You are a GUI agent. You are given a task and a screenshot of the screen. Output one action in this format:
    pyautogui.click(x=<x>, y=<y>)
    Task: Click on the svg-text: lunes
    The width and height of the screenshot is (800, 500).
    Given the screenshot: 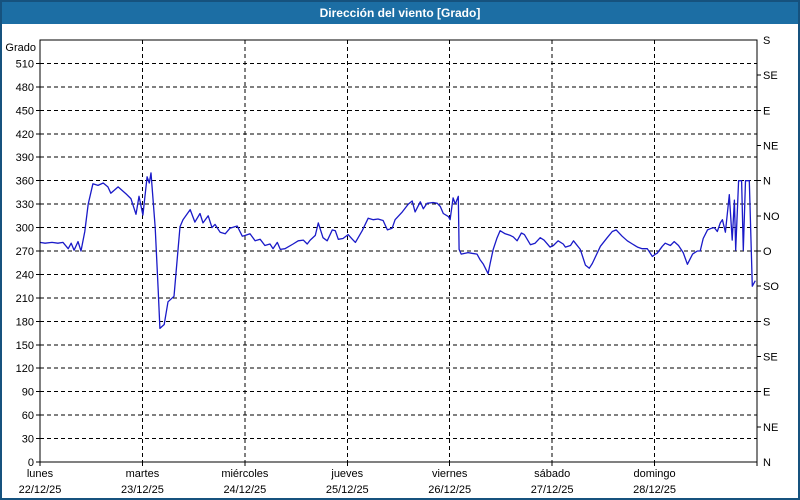 What is the action you would take?
    pyautogui.click(x=40, y=474)
    